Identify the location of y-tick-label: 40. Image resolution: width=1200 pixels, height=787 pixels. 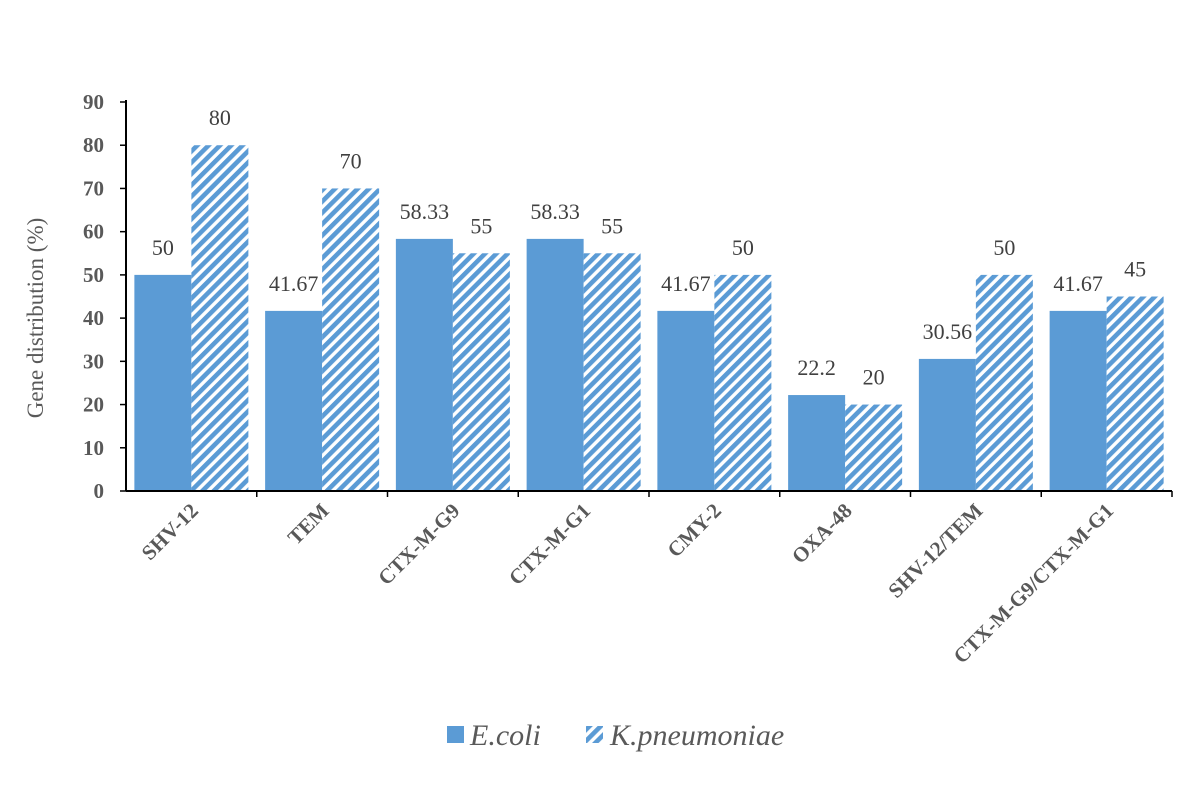
(93, 318).